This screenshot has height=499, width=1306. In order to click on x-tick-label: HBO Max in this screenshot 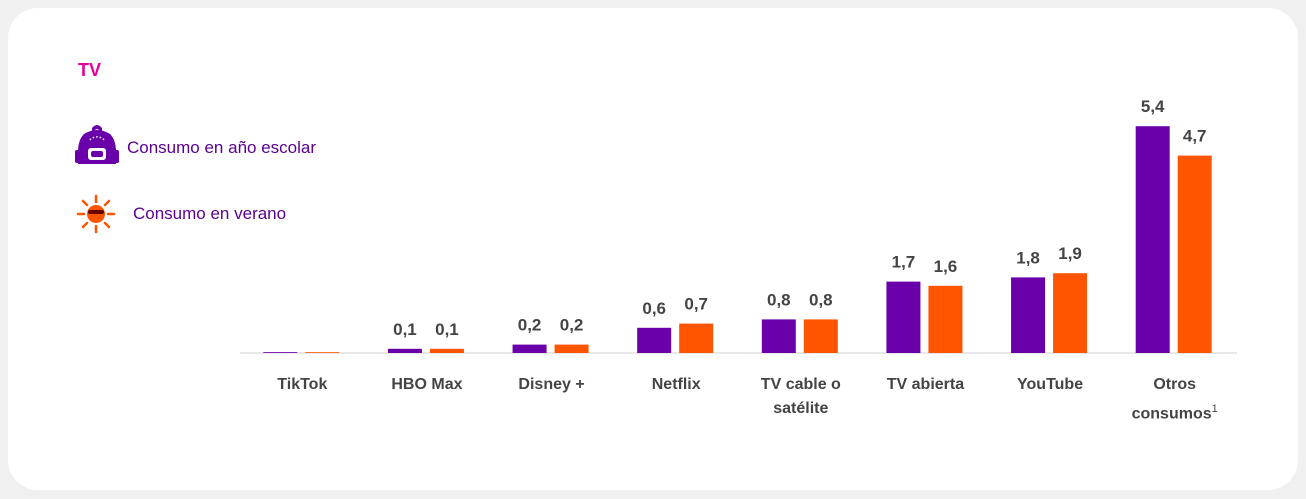, I will do `click(427, 385)`.